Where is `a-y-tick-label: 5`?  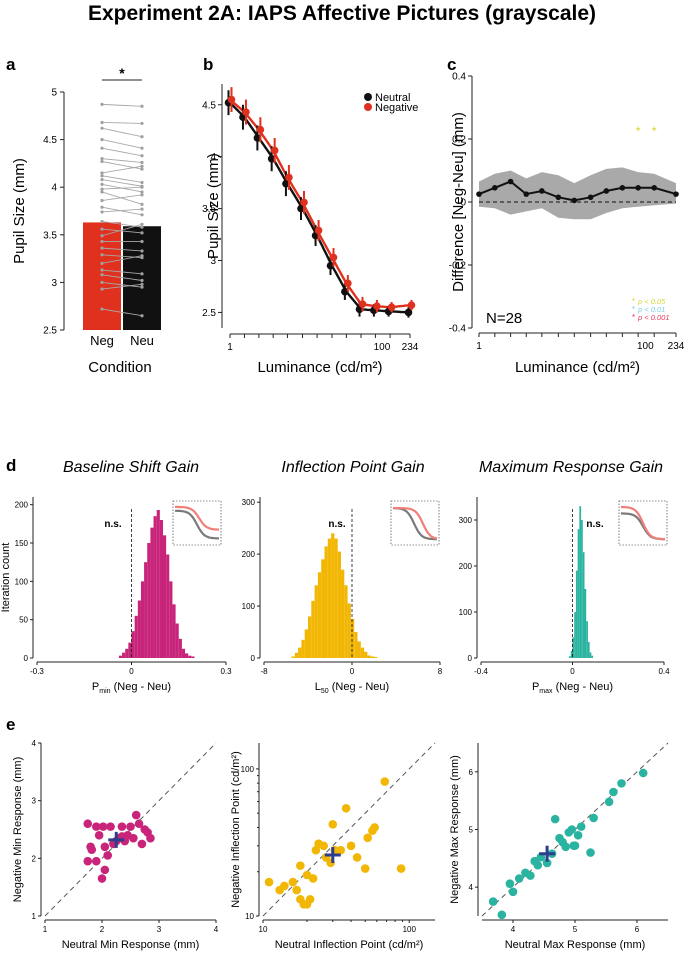
a-y-tick-label: 5 is located at coordinates (54, 93).